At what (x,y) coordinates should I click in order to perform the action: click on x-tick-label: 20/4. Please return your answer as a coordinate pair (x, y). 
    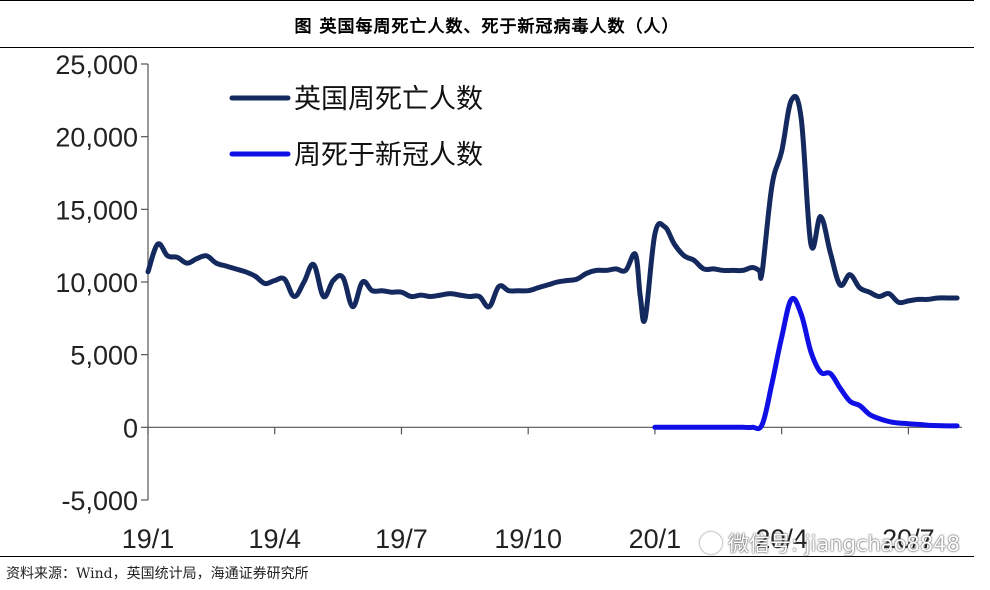
    Looking at the image, I should click on (781, 539).